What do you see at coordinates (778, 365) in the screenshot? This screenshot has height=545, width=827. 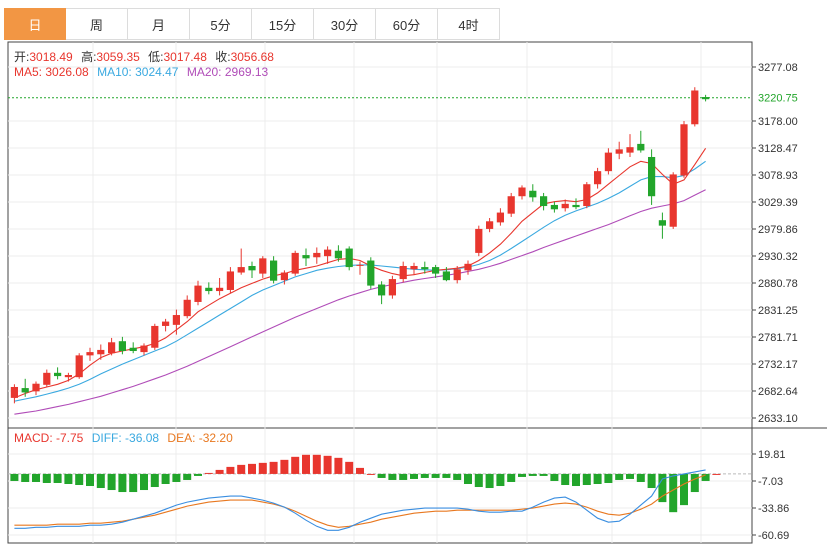 I see `price-tick-label-10: 2732.17` at bounding box center [778, 365].